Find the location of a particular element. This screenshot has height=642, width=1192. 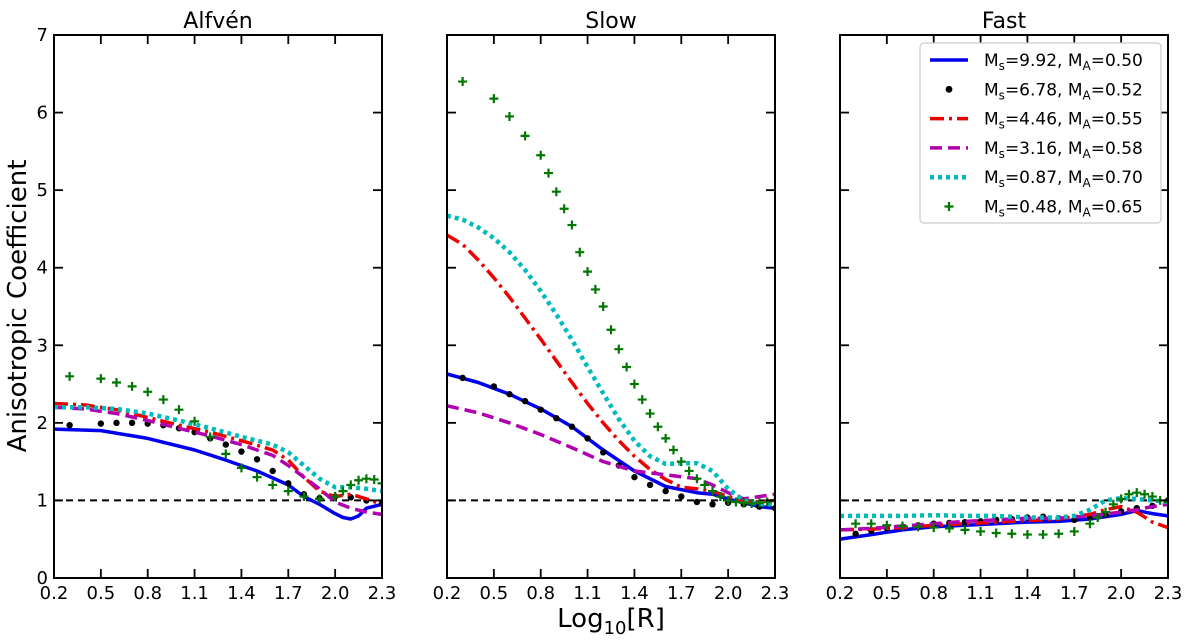

y-tick-label: 0 is located at coordinates (42, 578).